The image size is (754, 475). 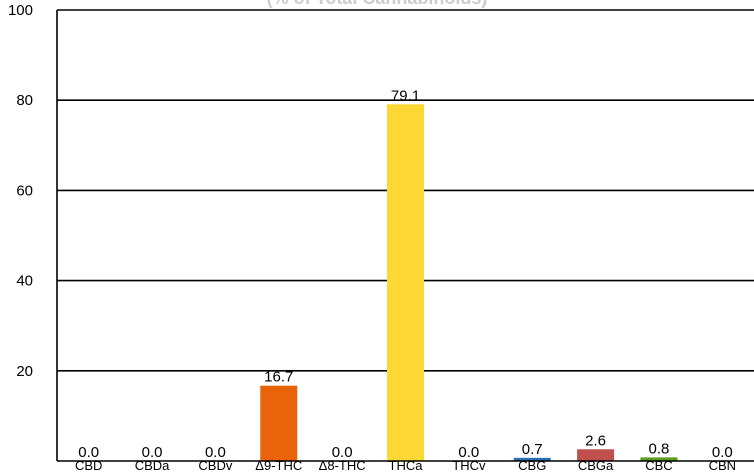 What do you see at coordinates (215, 464) in the screenshot?
I see `x-tick-label: CBDv` at bounding box center [215, 464].